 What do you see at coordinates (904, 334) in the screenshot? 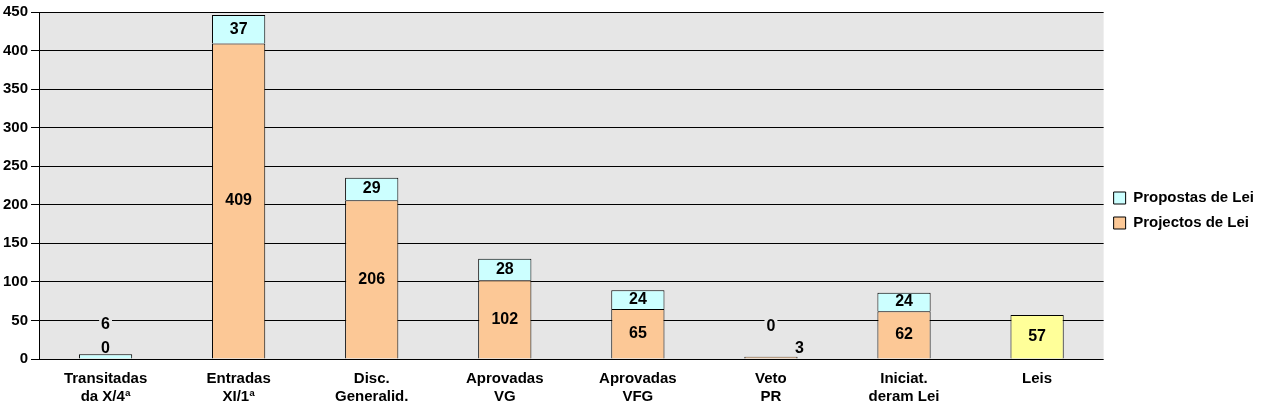
I see `data-label: 62` at bounding box center [904, 334].